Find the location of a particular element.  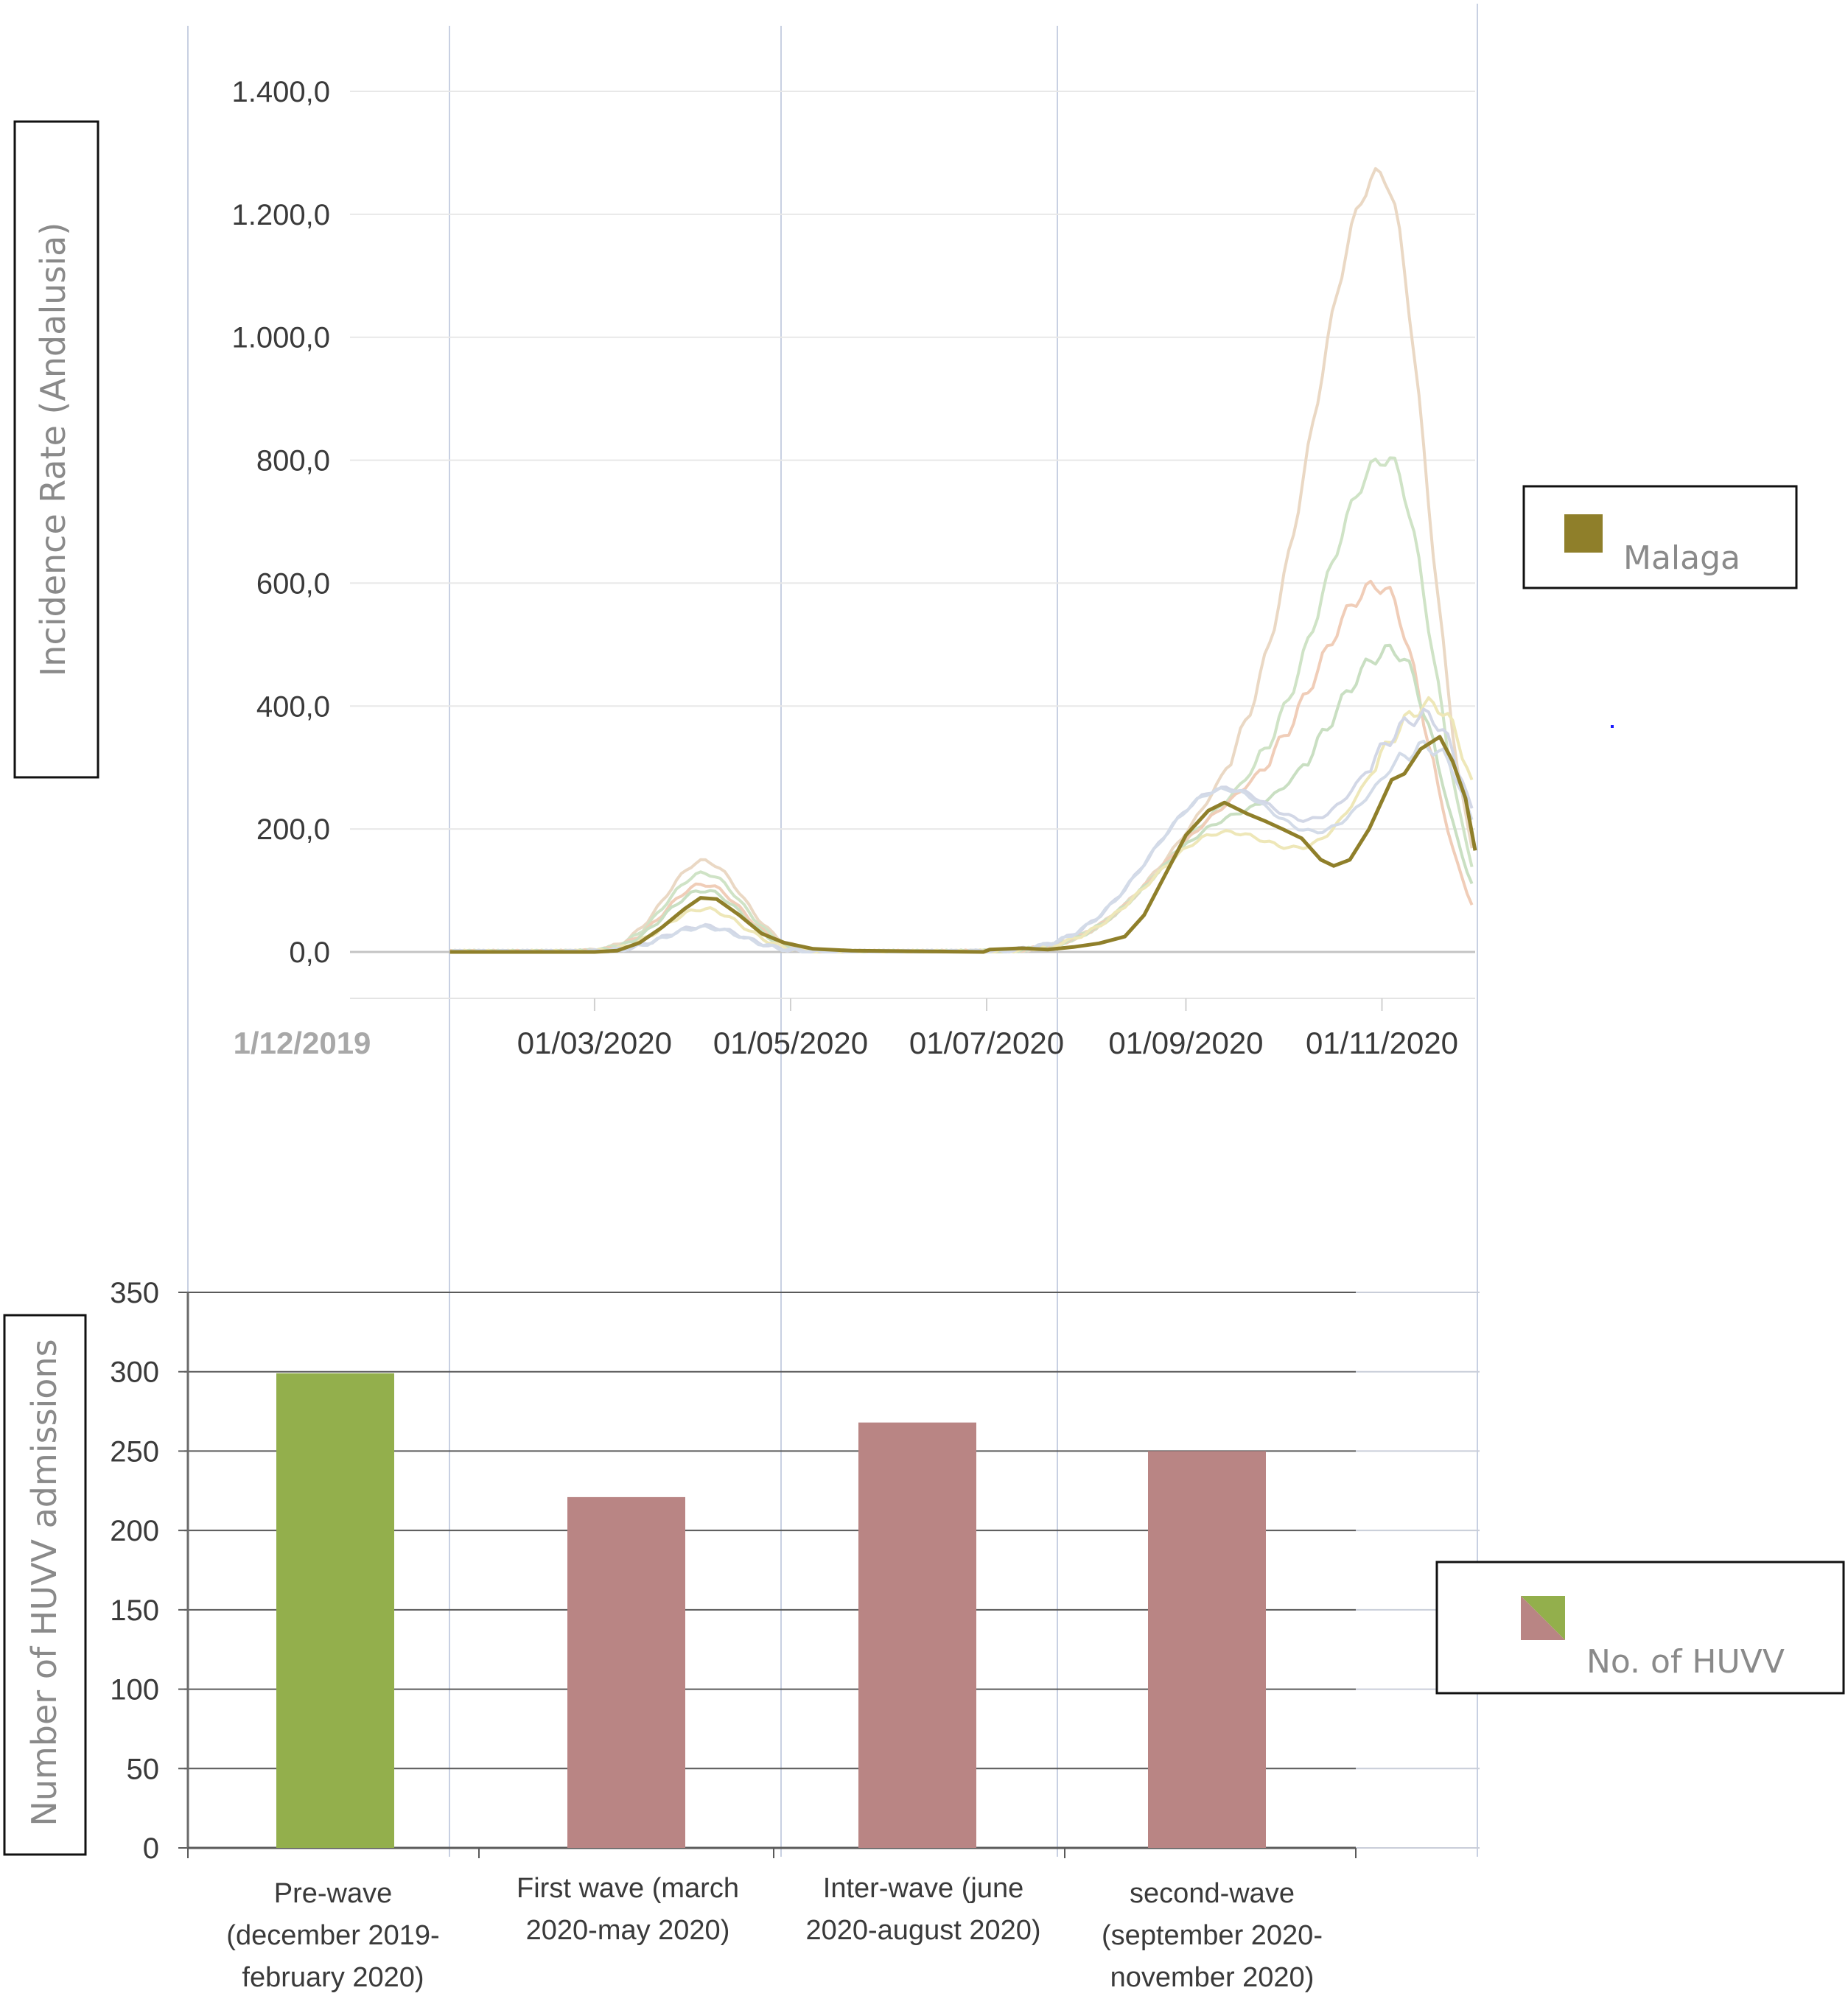

y-tick-label: 50 is located at coordinates (143, 1769).